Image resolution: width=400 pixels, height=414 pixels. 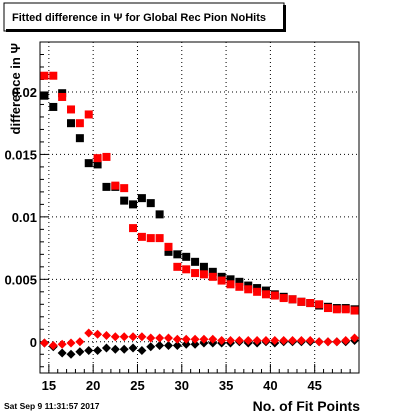 What do you see at coordinates (24, 92) in the screenshot?
I see `y-tick-label: 0.02` at bounding box center [24, 92].